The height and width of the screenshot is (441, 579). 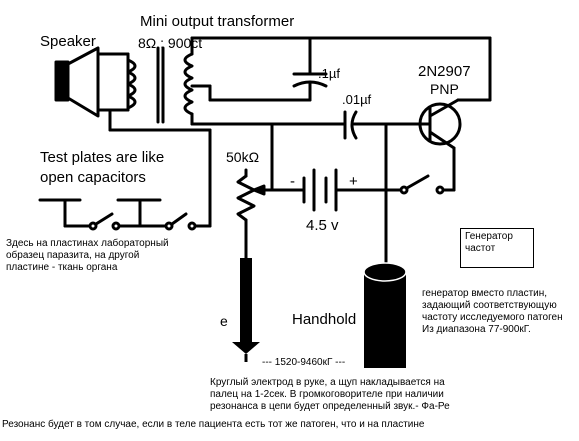 I want to click on battery-label: 4.5 v, so click(x=322, y=225).